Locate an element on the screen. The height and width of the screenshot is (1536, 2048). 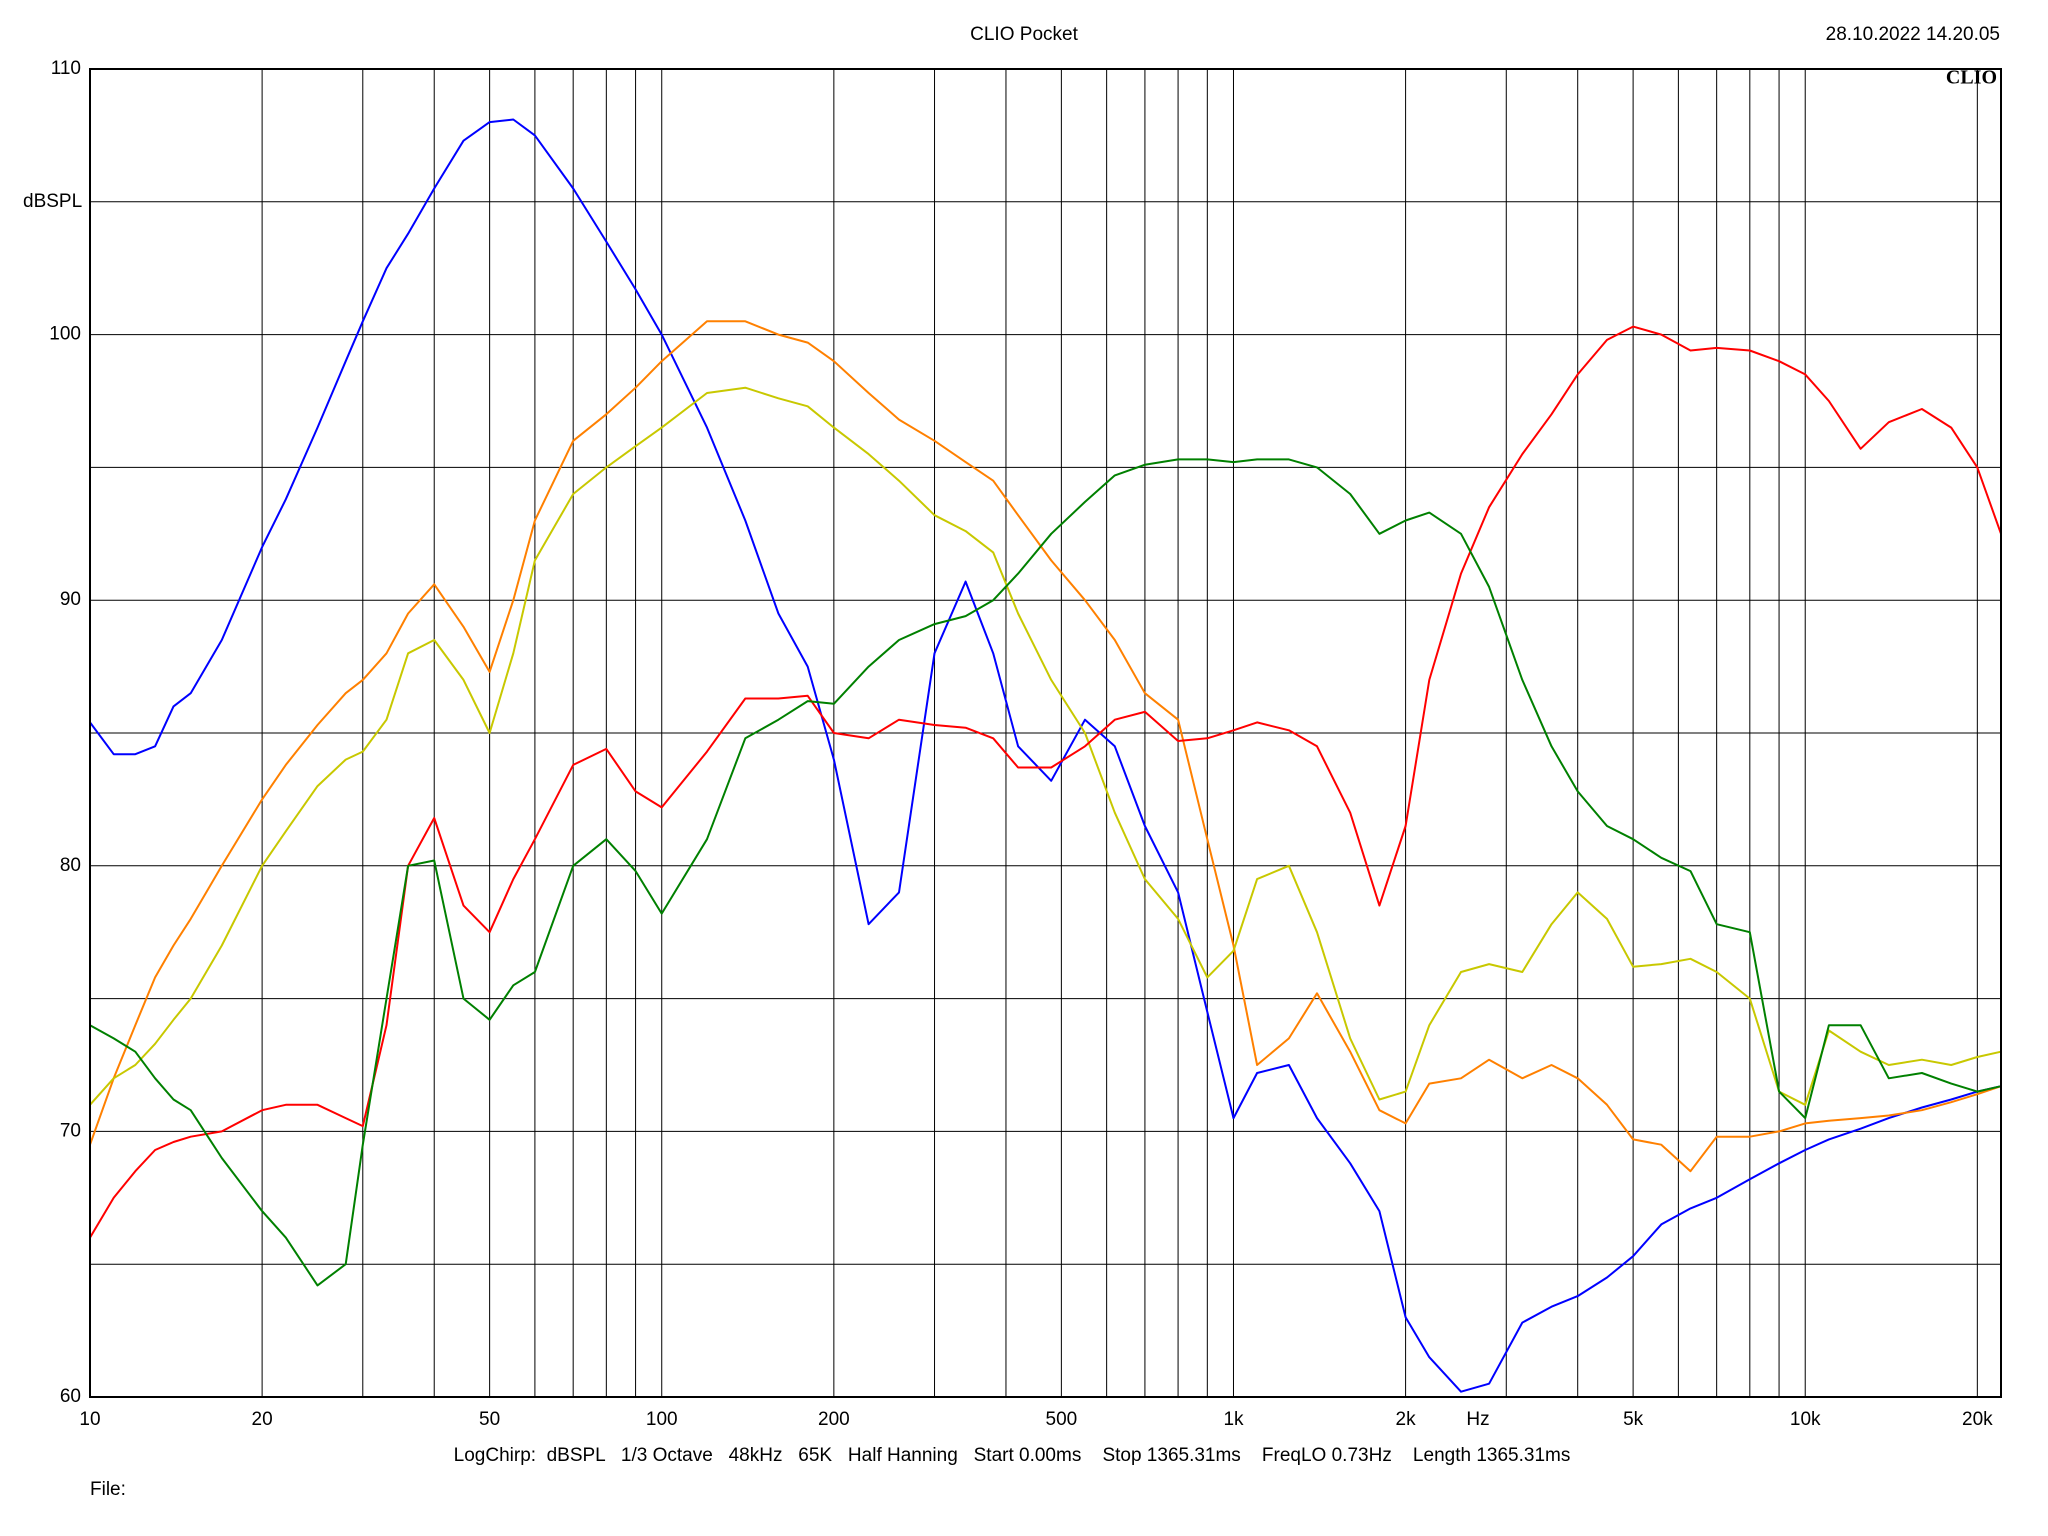
file-label: File: is located at coordinates (108, 1489).